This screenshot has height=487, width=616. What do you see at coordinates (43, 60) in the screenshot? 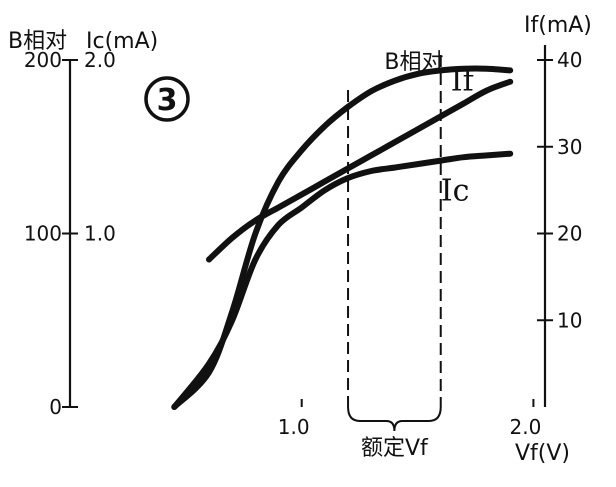
I see `left-outer-tick-label: 200` at bounding box center [43, 60].